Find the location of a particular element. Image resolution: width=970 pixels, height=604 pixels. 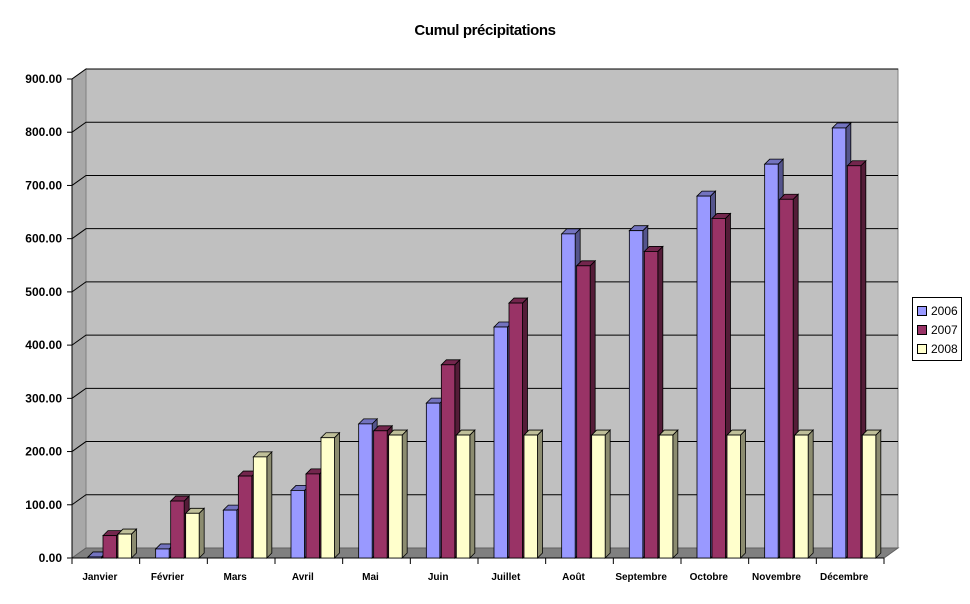

y-tick-label: 300.00 is located at coordinates (43, 398).